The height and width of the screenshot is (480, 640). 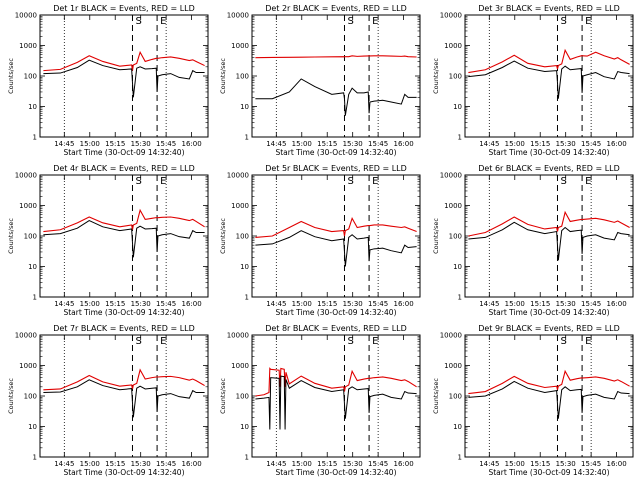 What do you see at coordinates (336, 328) in the screenshot?
I see `panel-title: Det 8r BLACK = Events, RED = LLD` at bounding box center [336, 328].